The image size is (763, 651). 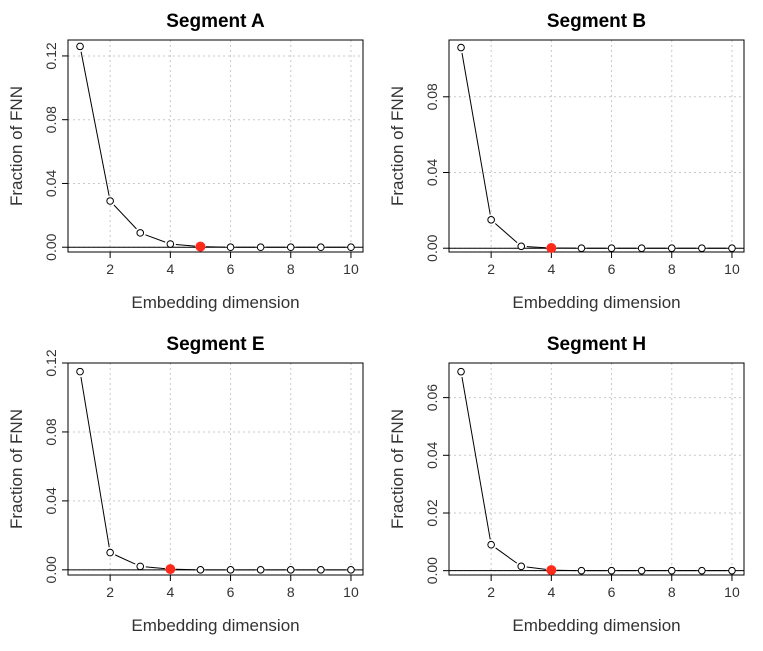 What do you see at coordinates (215, 344) in the screenshot?
I see `chart-title: Segment E` at bounding box center [215, 344].